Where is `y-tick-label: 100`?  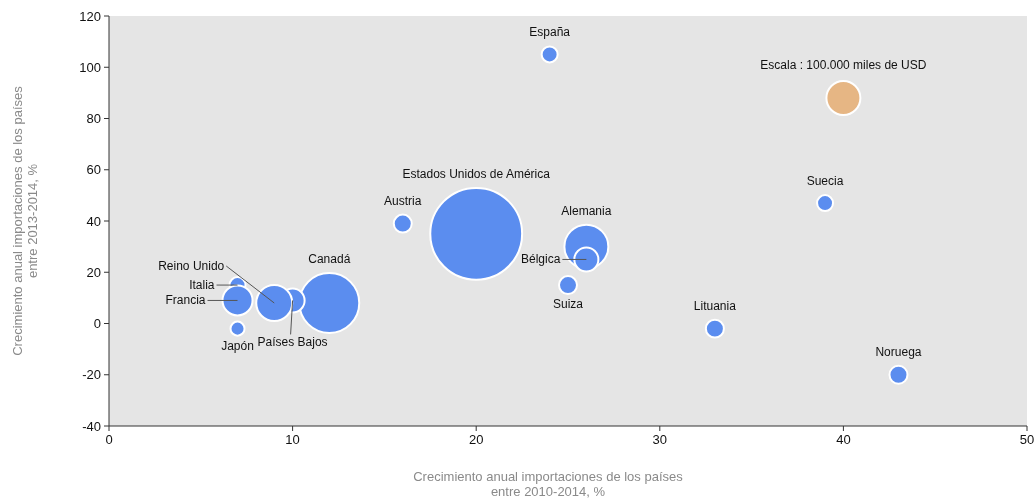 y-tick-label: 100 is located at coordinates (90, 67).